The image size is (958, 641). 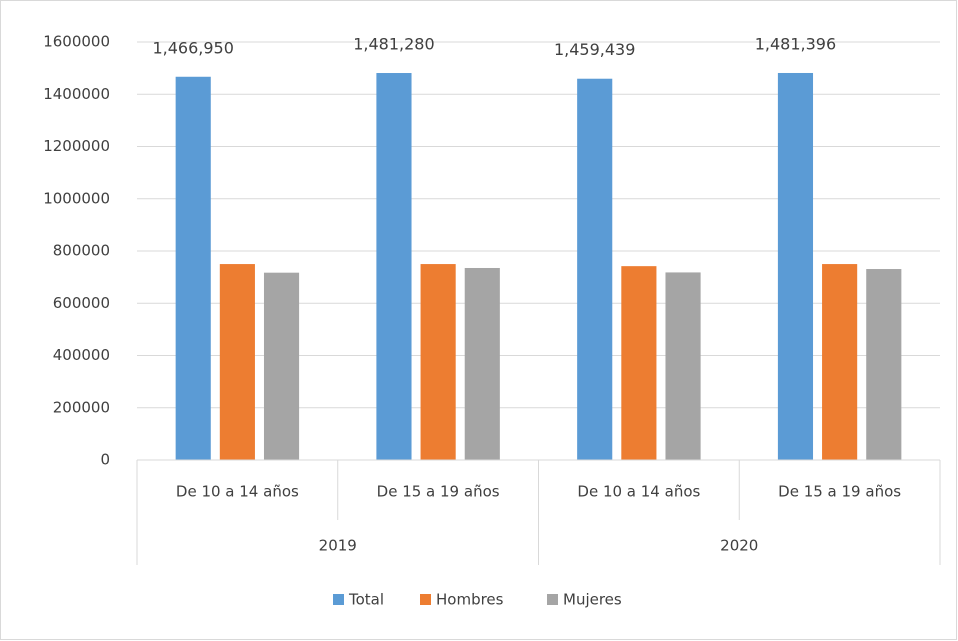 What do you see at coordinates (105, 460) in the screenshot?
I see `y-tick-label: 0` at bounding box center [105, 460].